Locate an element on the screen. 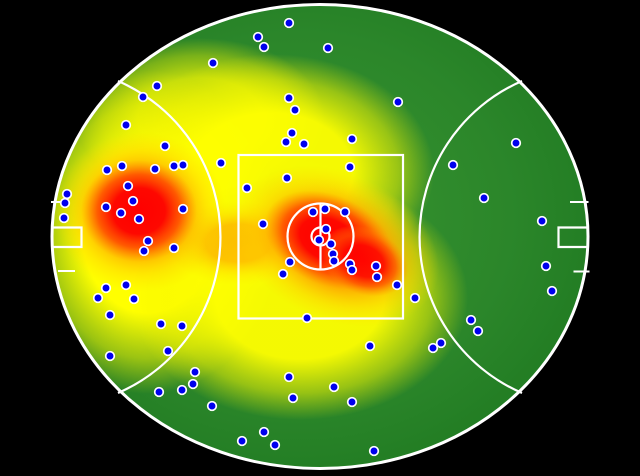 The image size is (640, 476). centre-square is located at coordinates (321, 236).